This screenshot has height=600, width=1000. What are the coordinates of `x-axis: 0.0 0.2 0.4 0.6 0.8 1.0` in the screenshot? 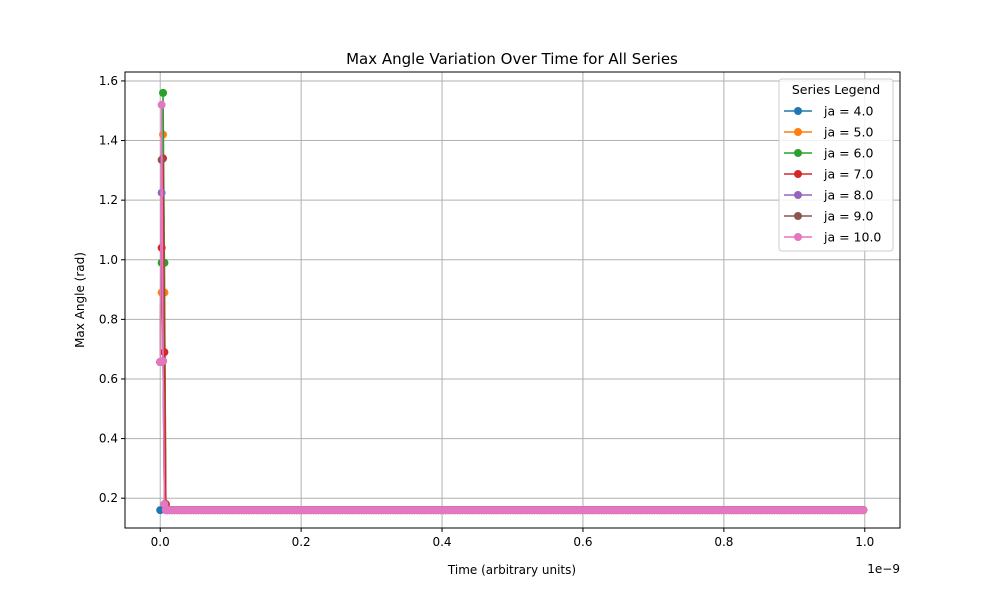 It's located at (512, 538).